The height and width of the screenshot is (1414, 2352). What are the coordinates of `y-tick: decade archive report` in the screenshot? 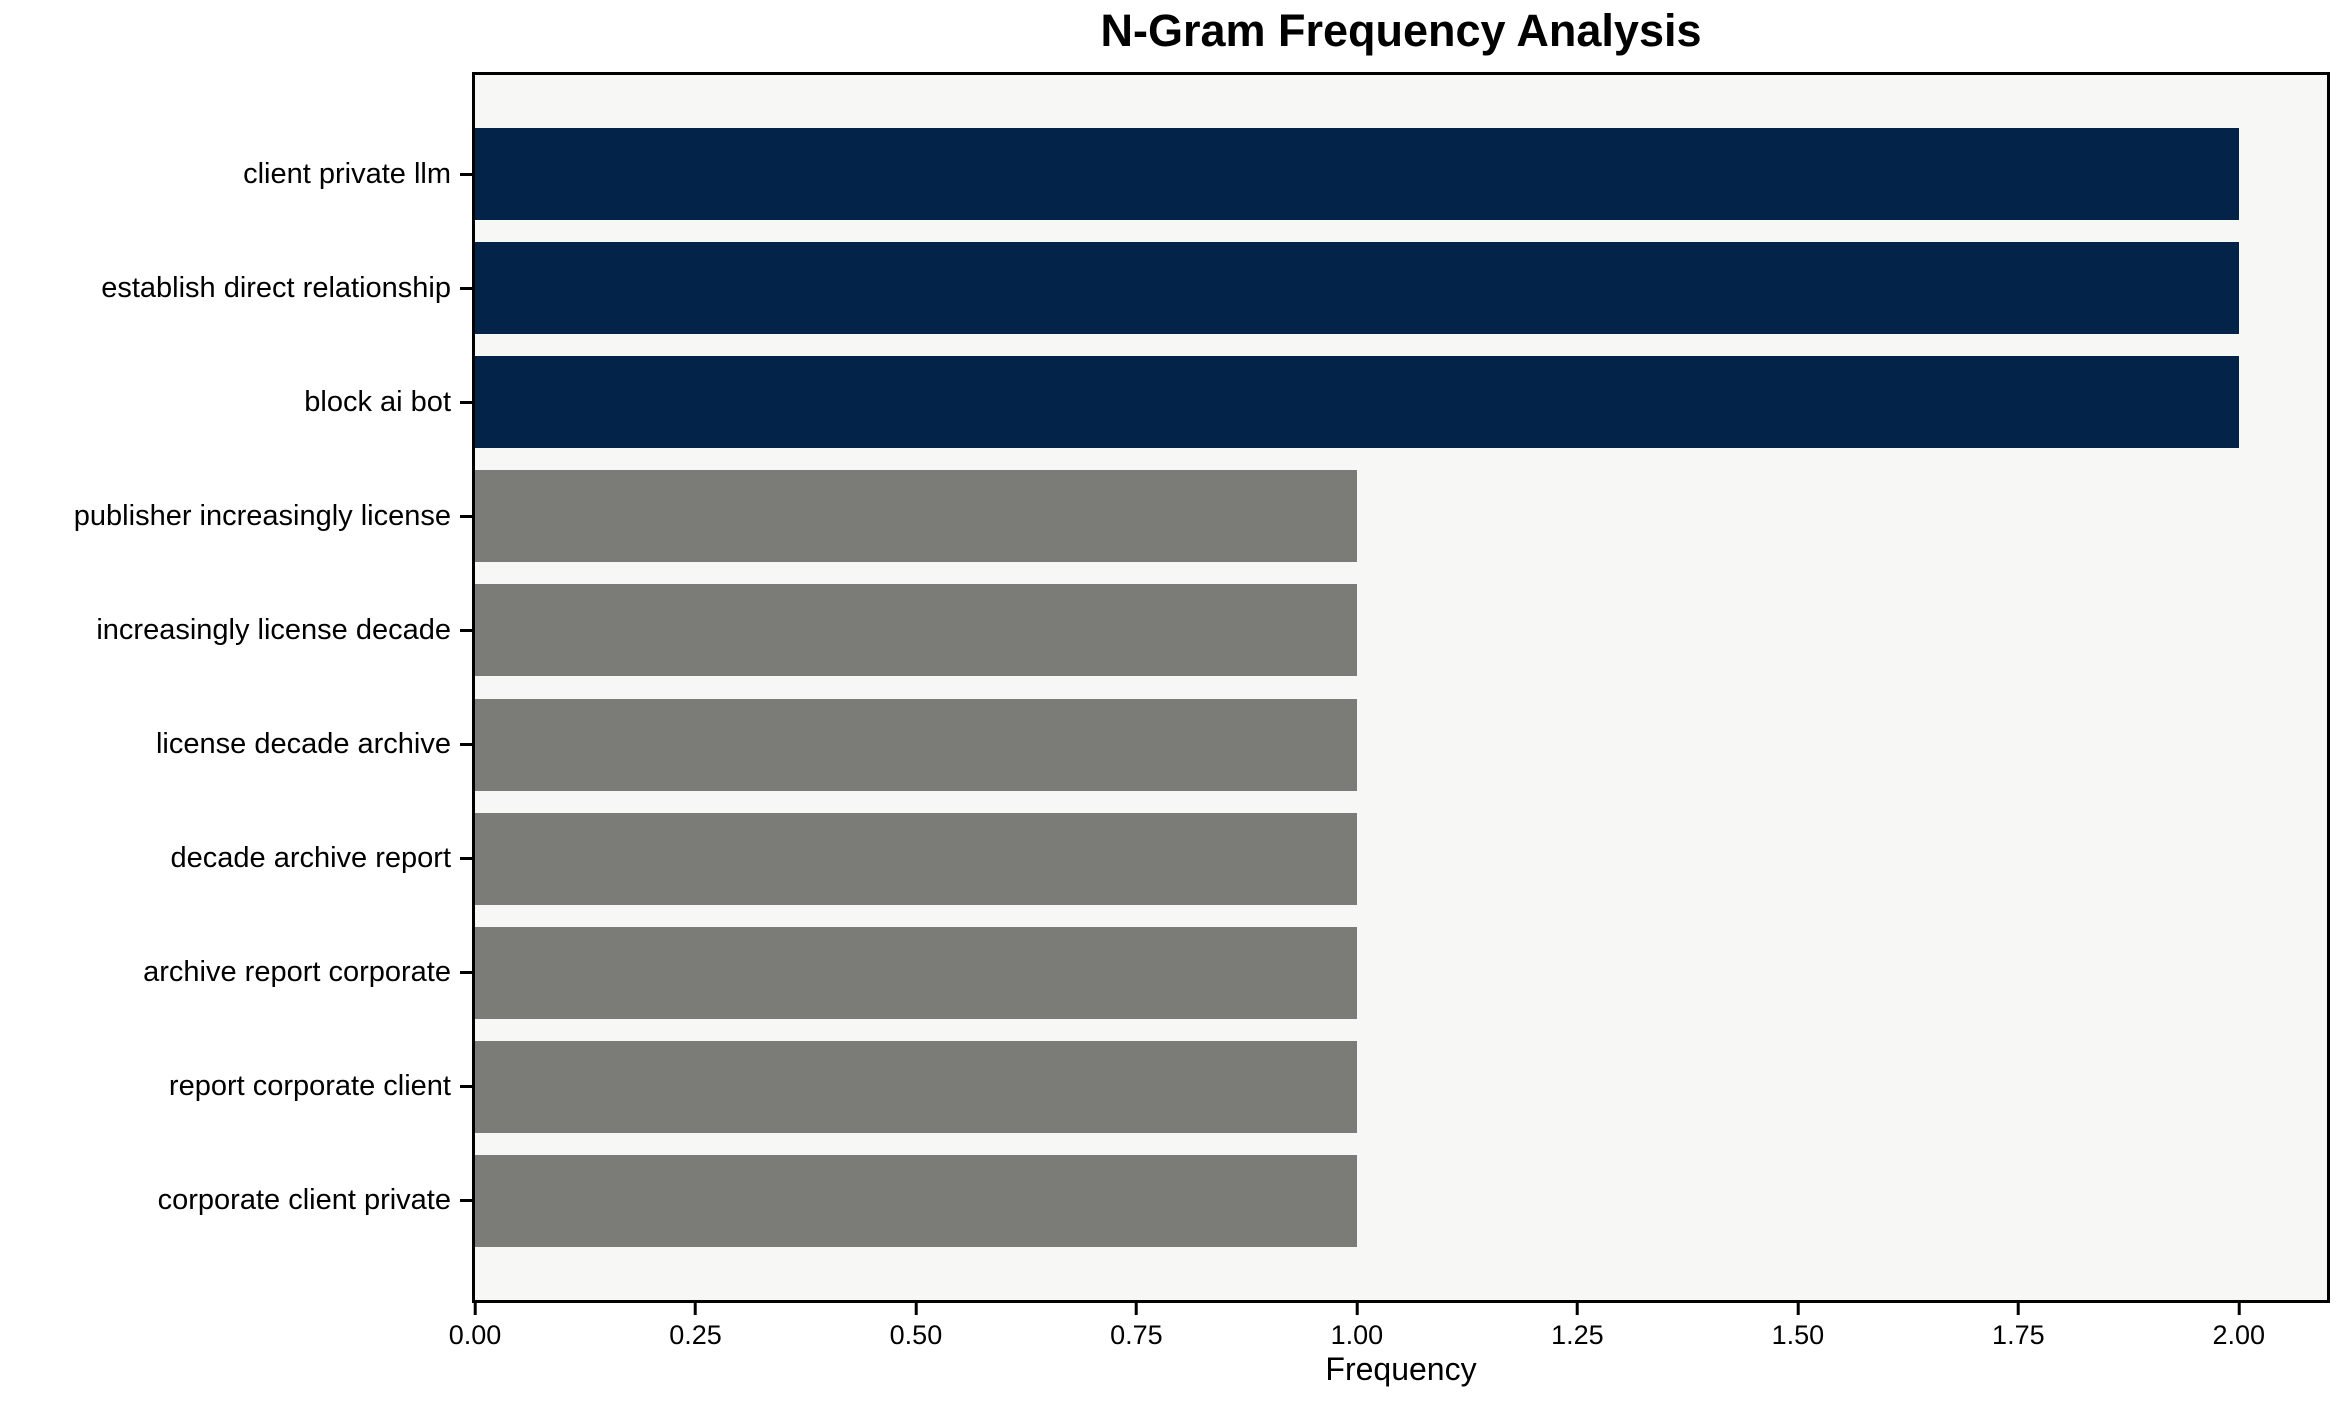 It's located at (236, 859).